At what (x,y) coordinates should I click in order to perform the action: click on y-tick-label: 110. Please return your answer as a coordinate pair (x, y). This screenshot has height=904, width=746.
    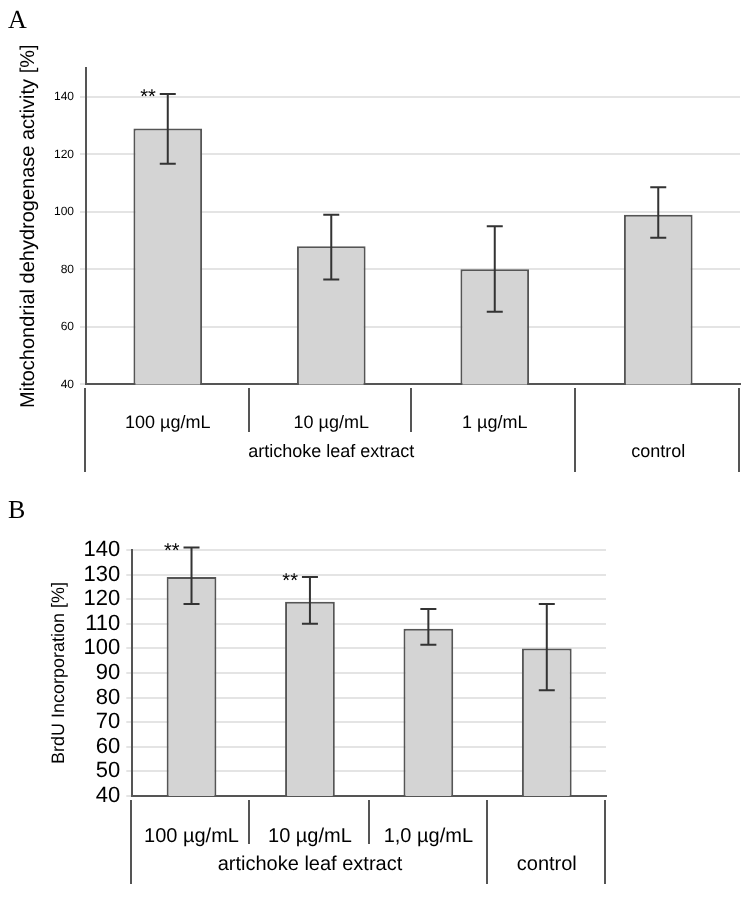
    Looking at the image, I should click on (103, 623).